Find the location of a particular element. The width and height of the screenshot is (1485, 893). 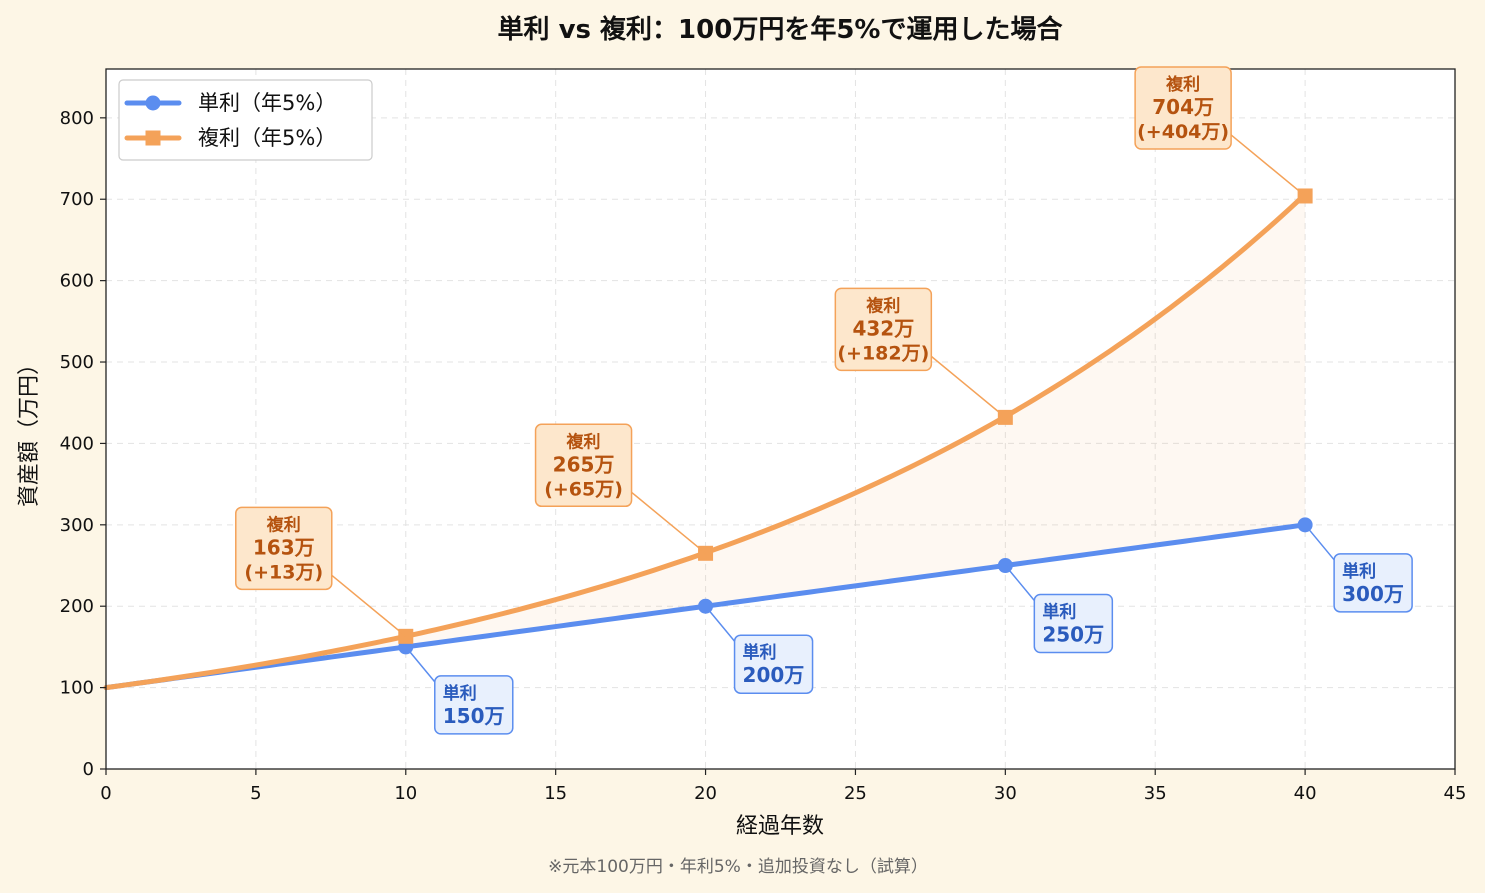

annotation-value-label: 432万 is located at coordinates (883, 328).